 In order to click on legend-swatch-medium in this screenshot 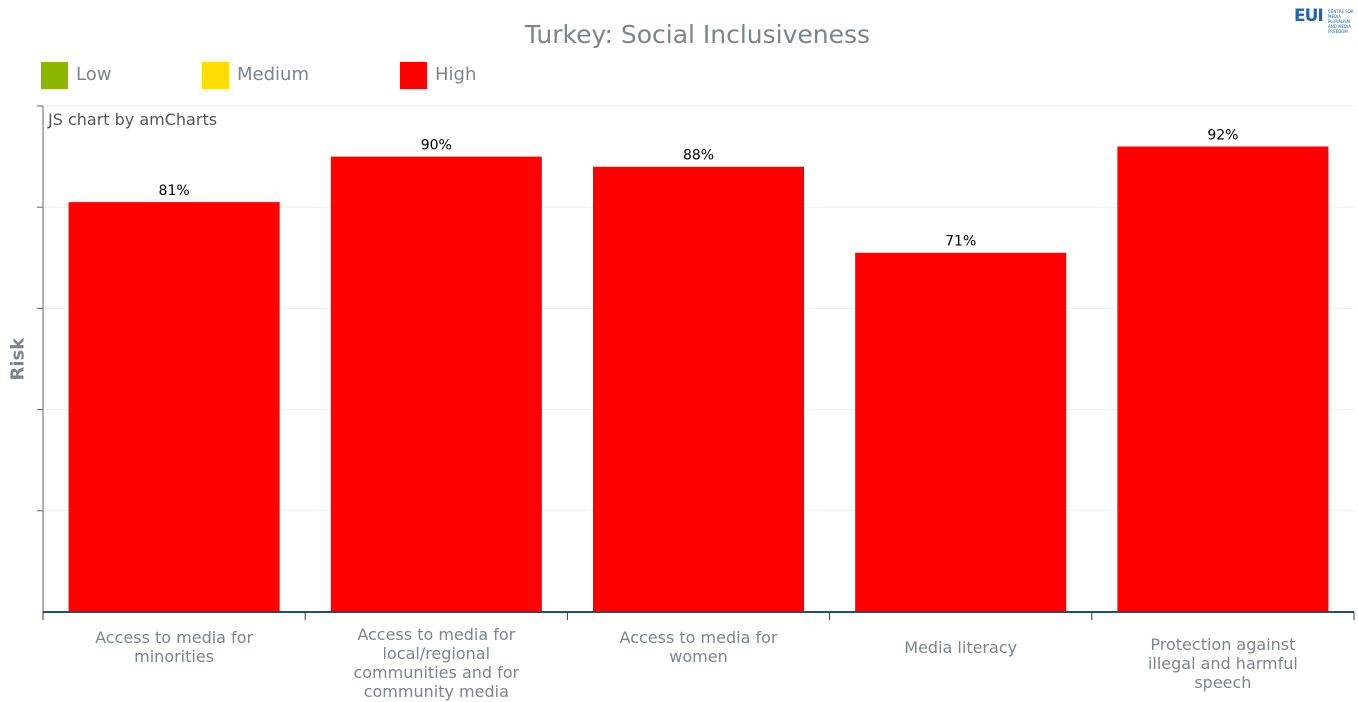, I will do `click(215, 75)`.